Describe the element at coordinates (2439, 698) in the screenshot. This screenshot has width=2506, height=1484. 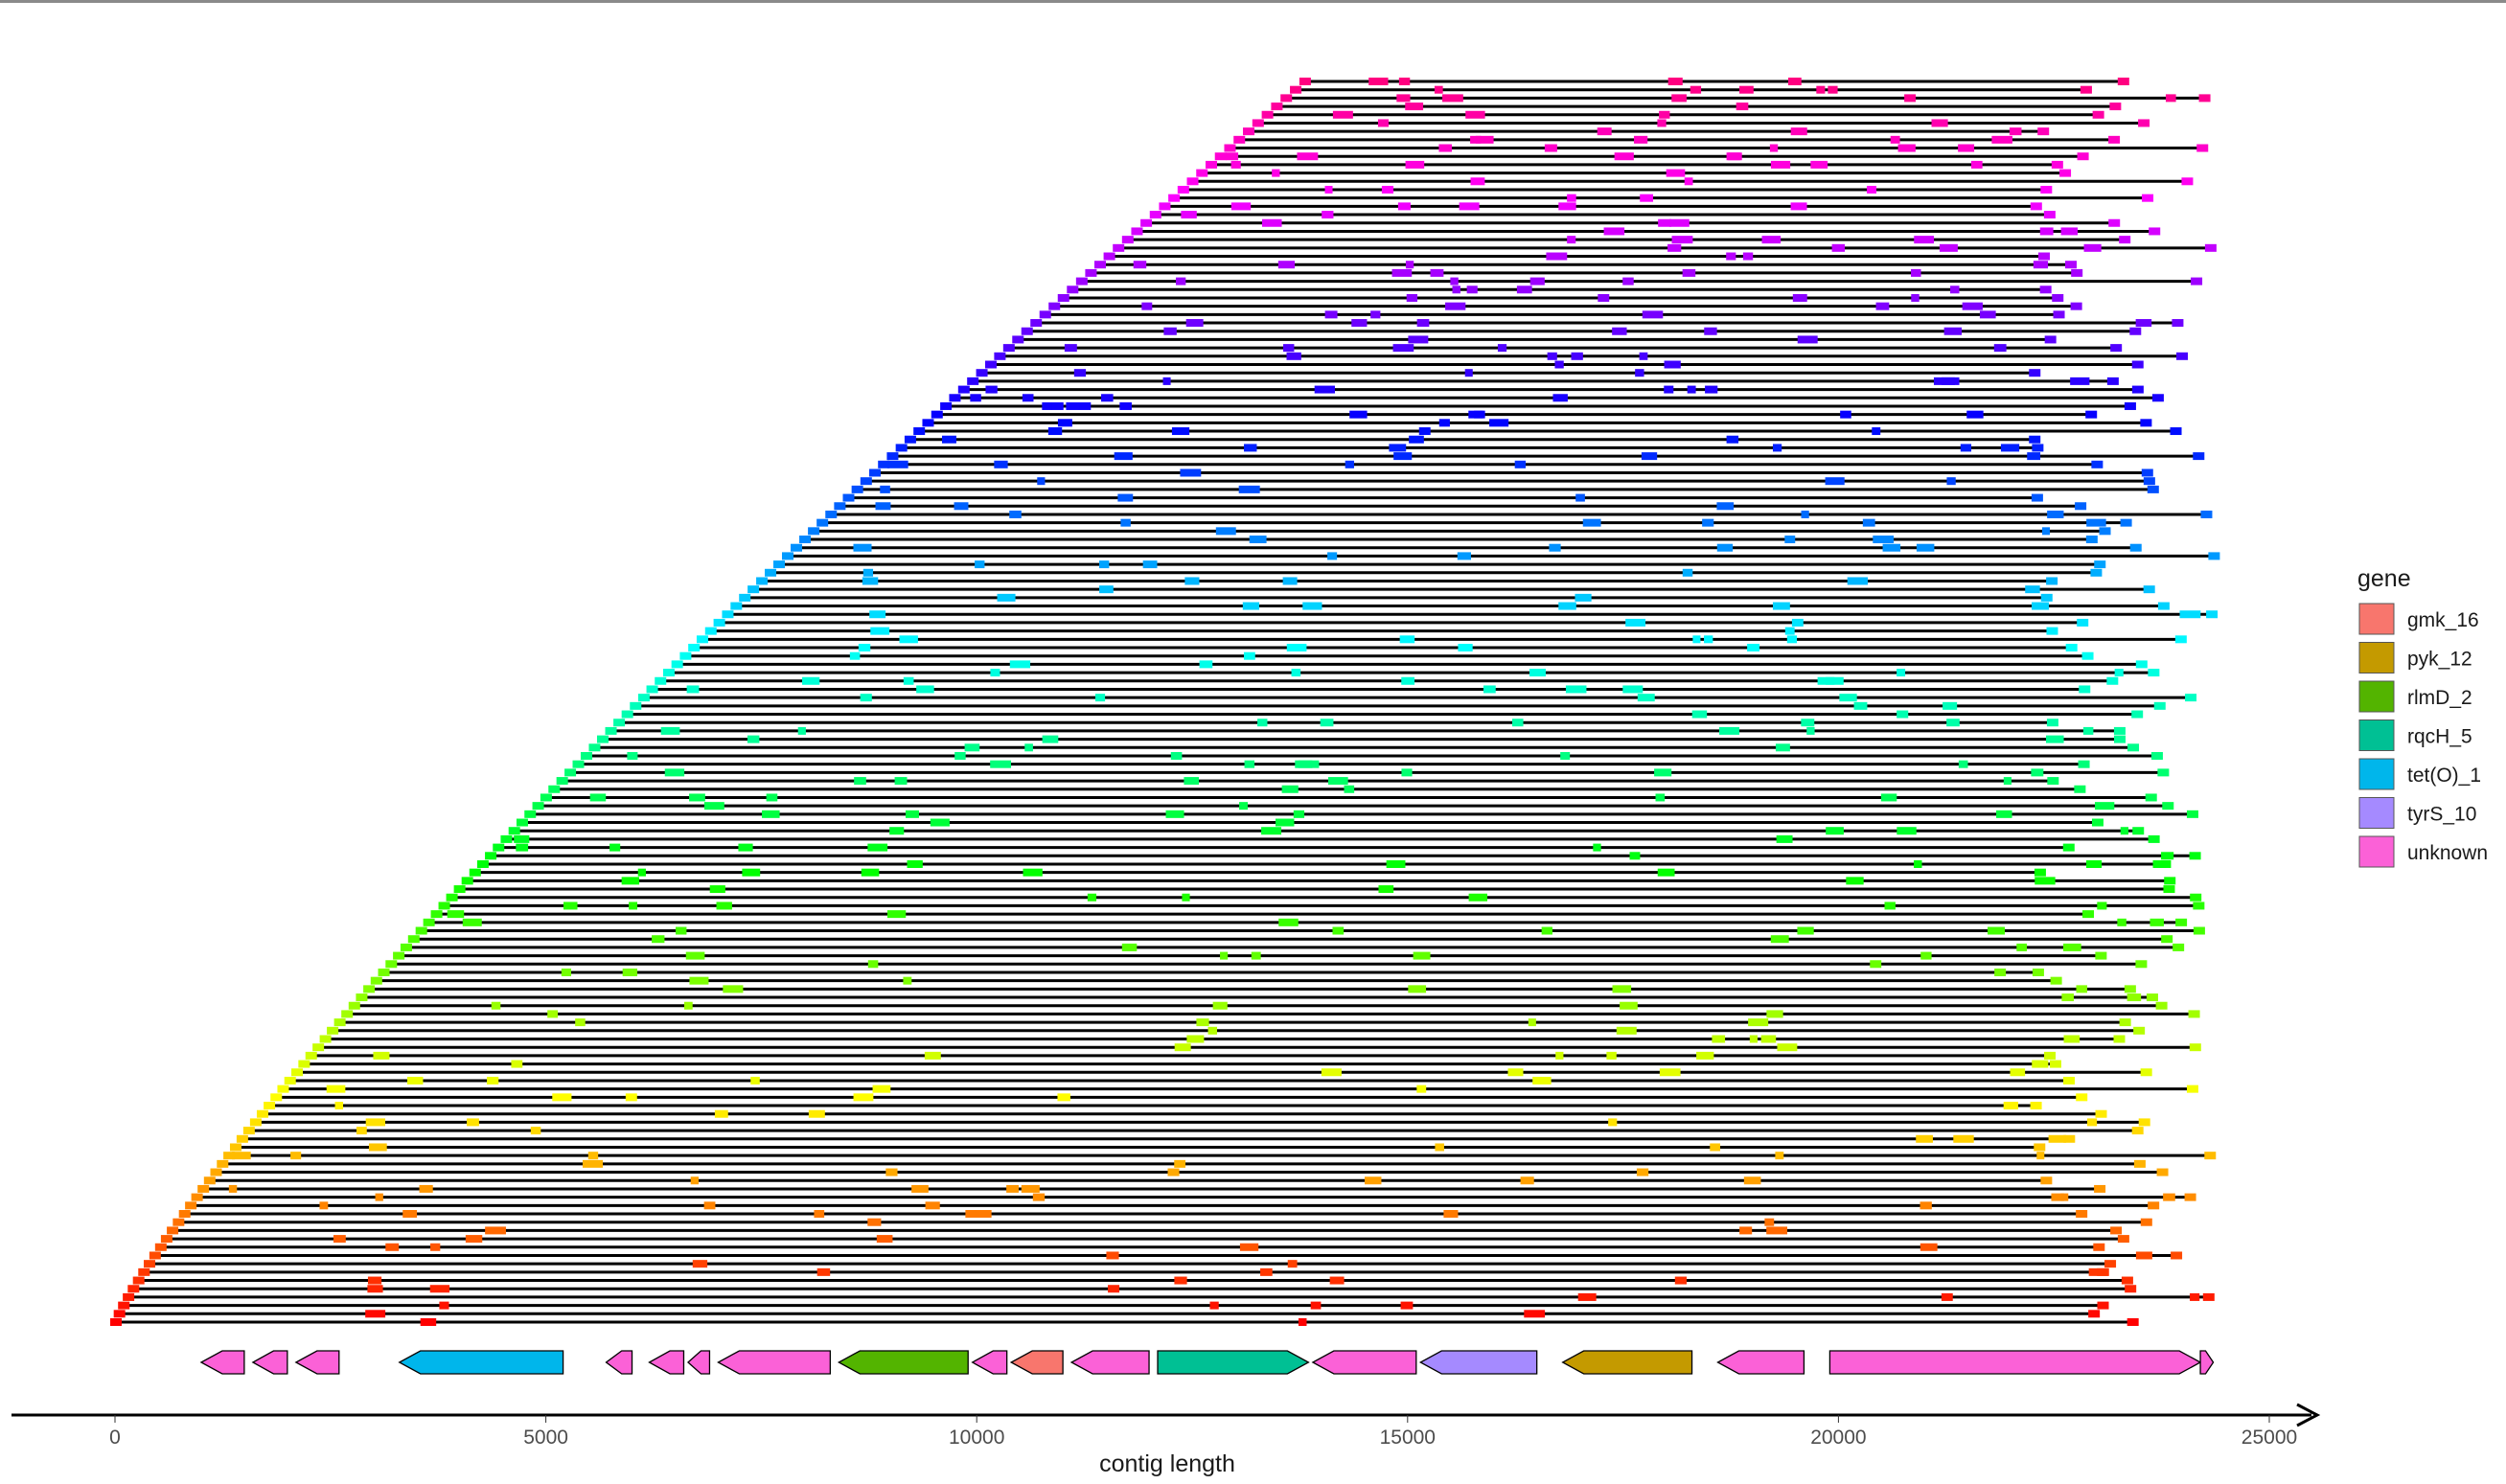
I see `legend-entry-label: rlmD_2` at that location.